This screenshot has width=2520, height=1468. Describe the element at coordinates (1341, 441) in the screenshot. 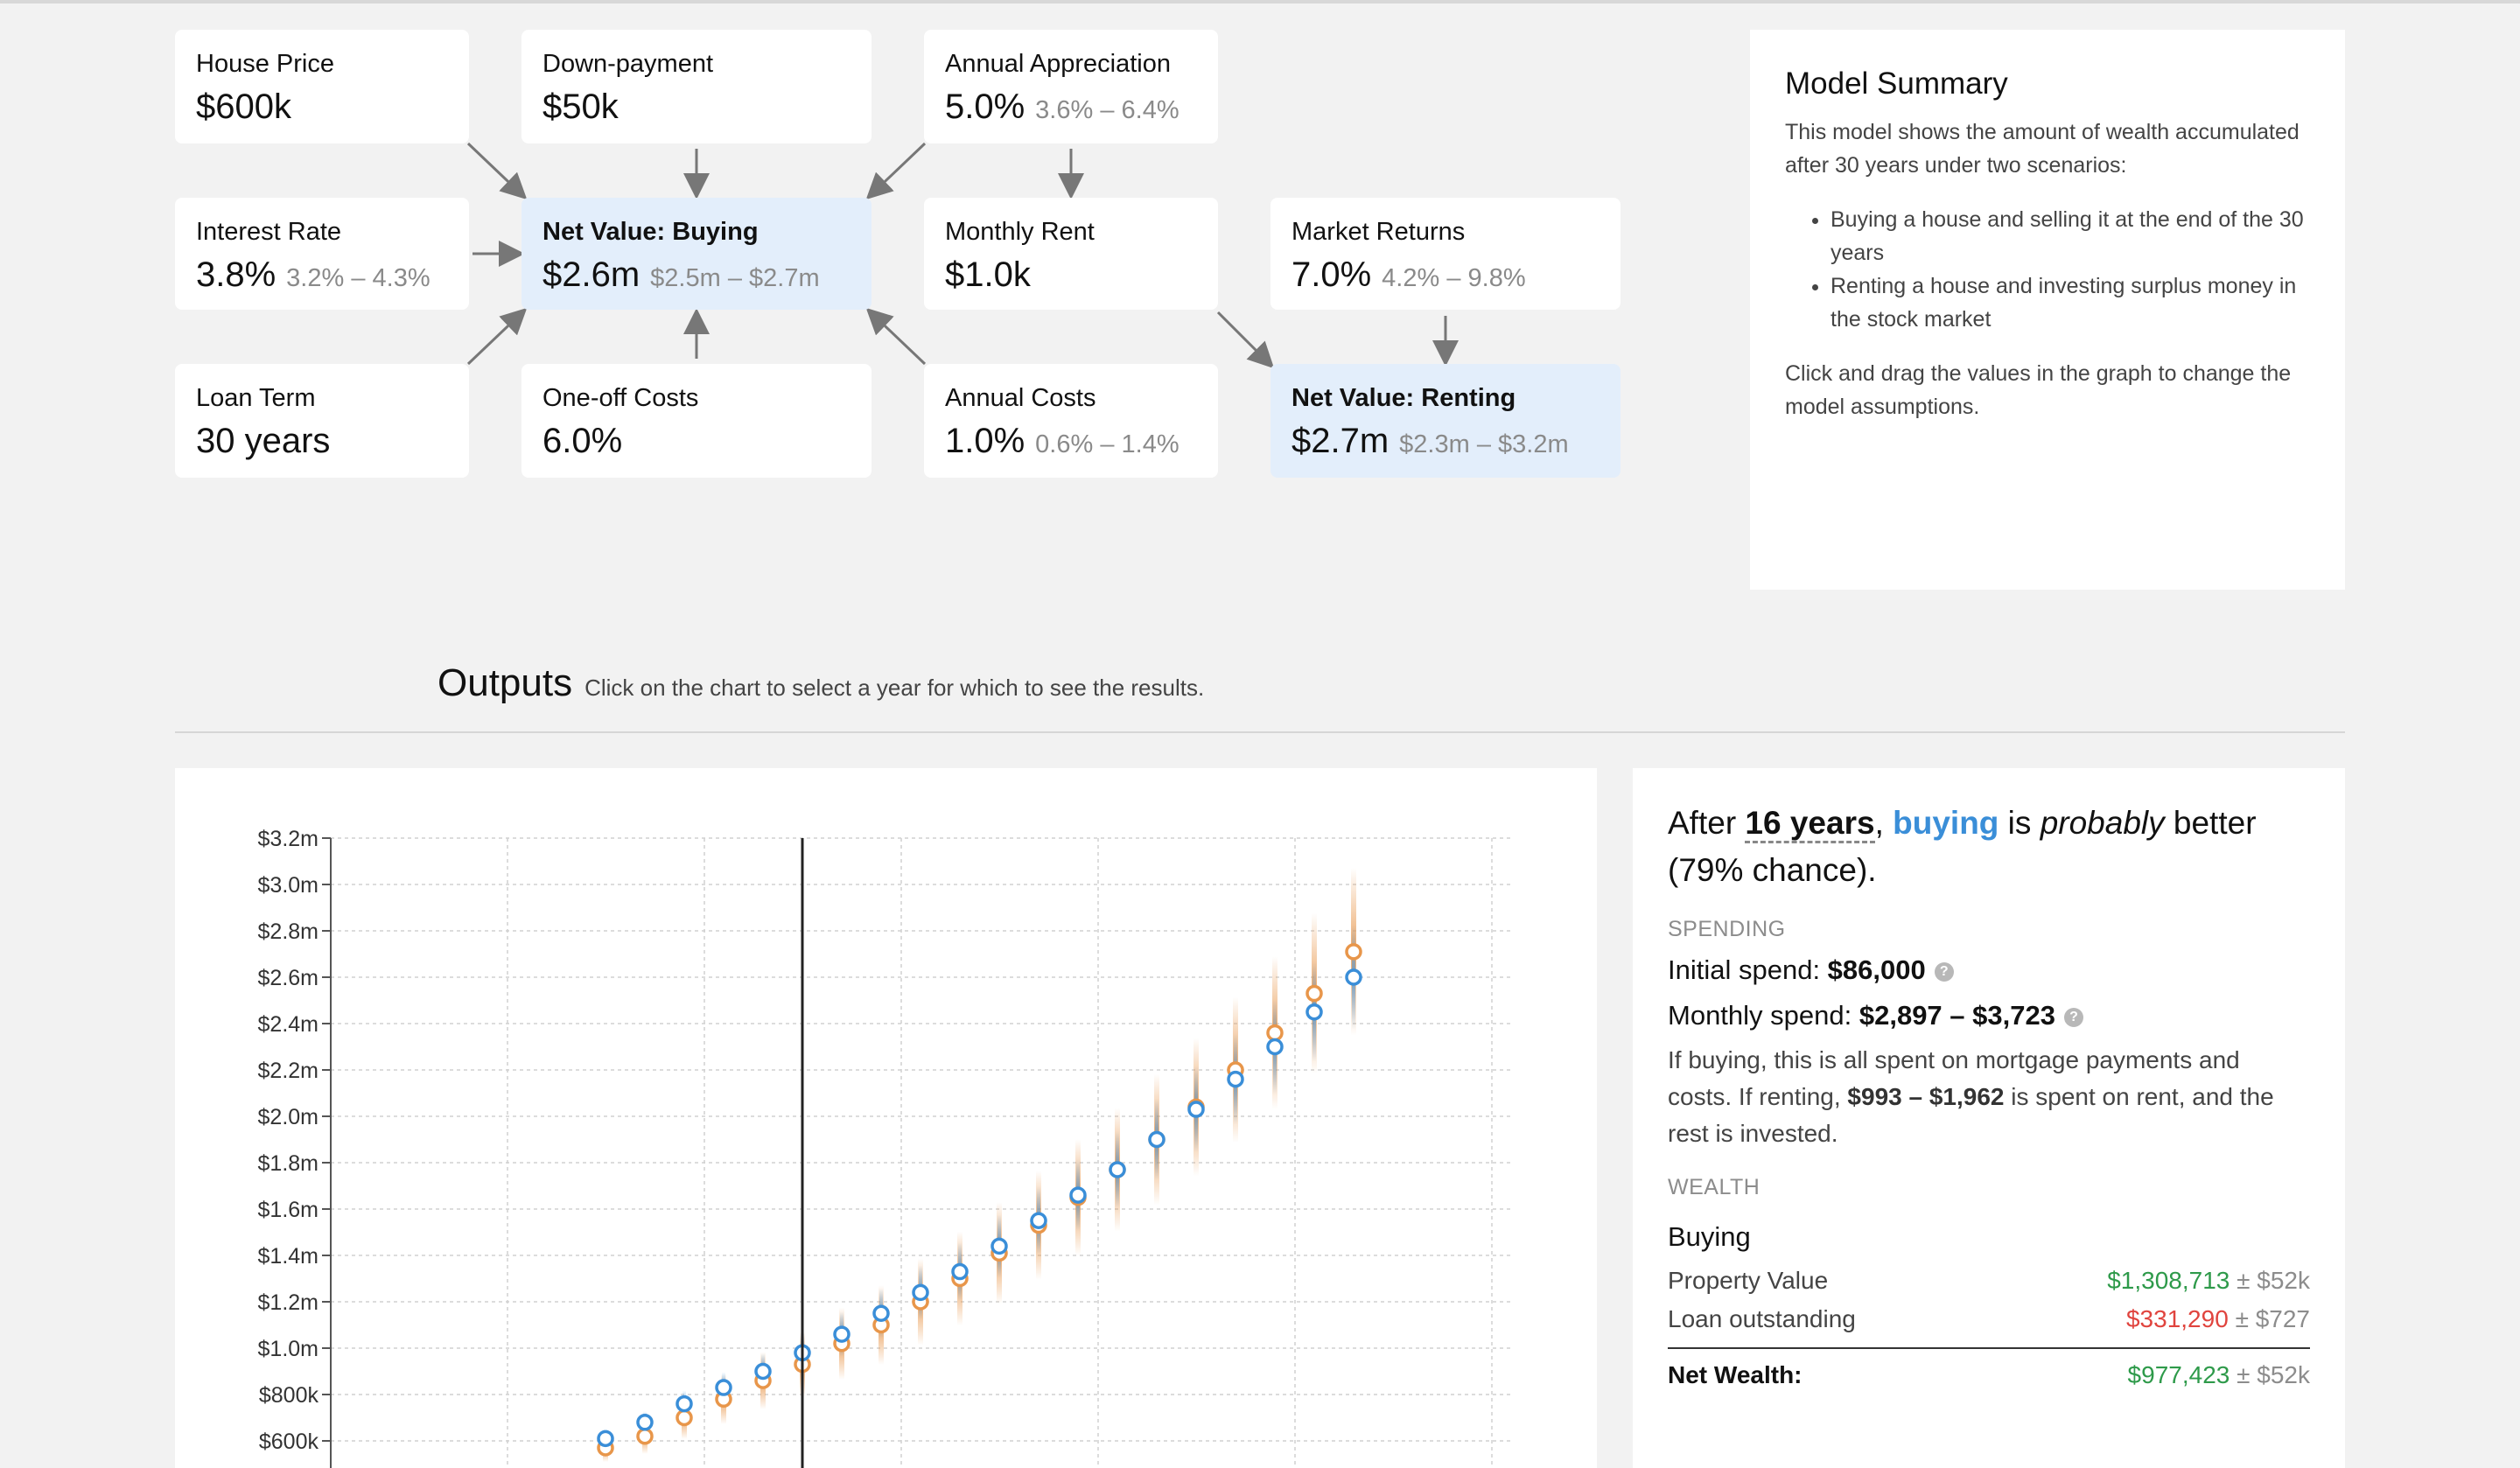

I see `node-value: $2.7m` at that location.